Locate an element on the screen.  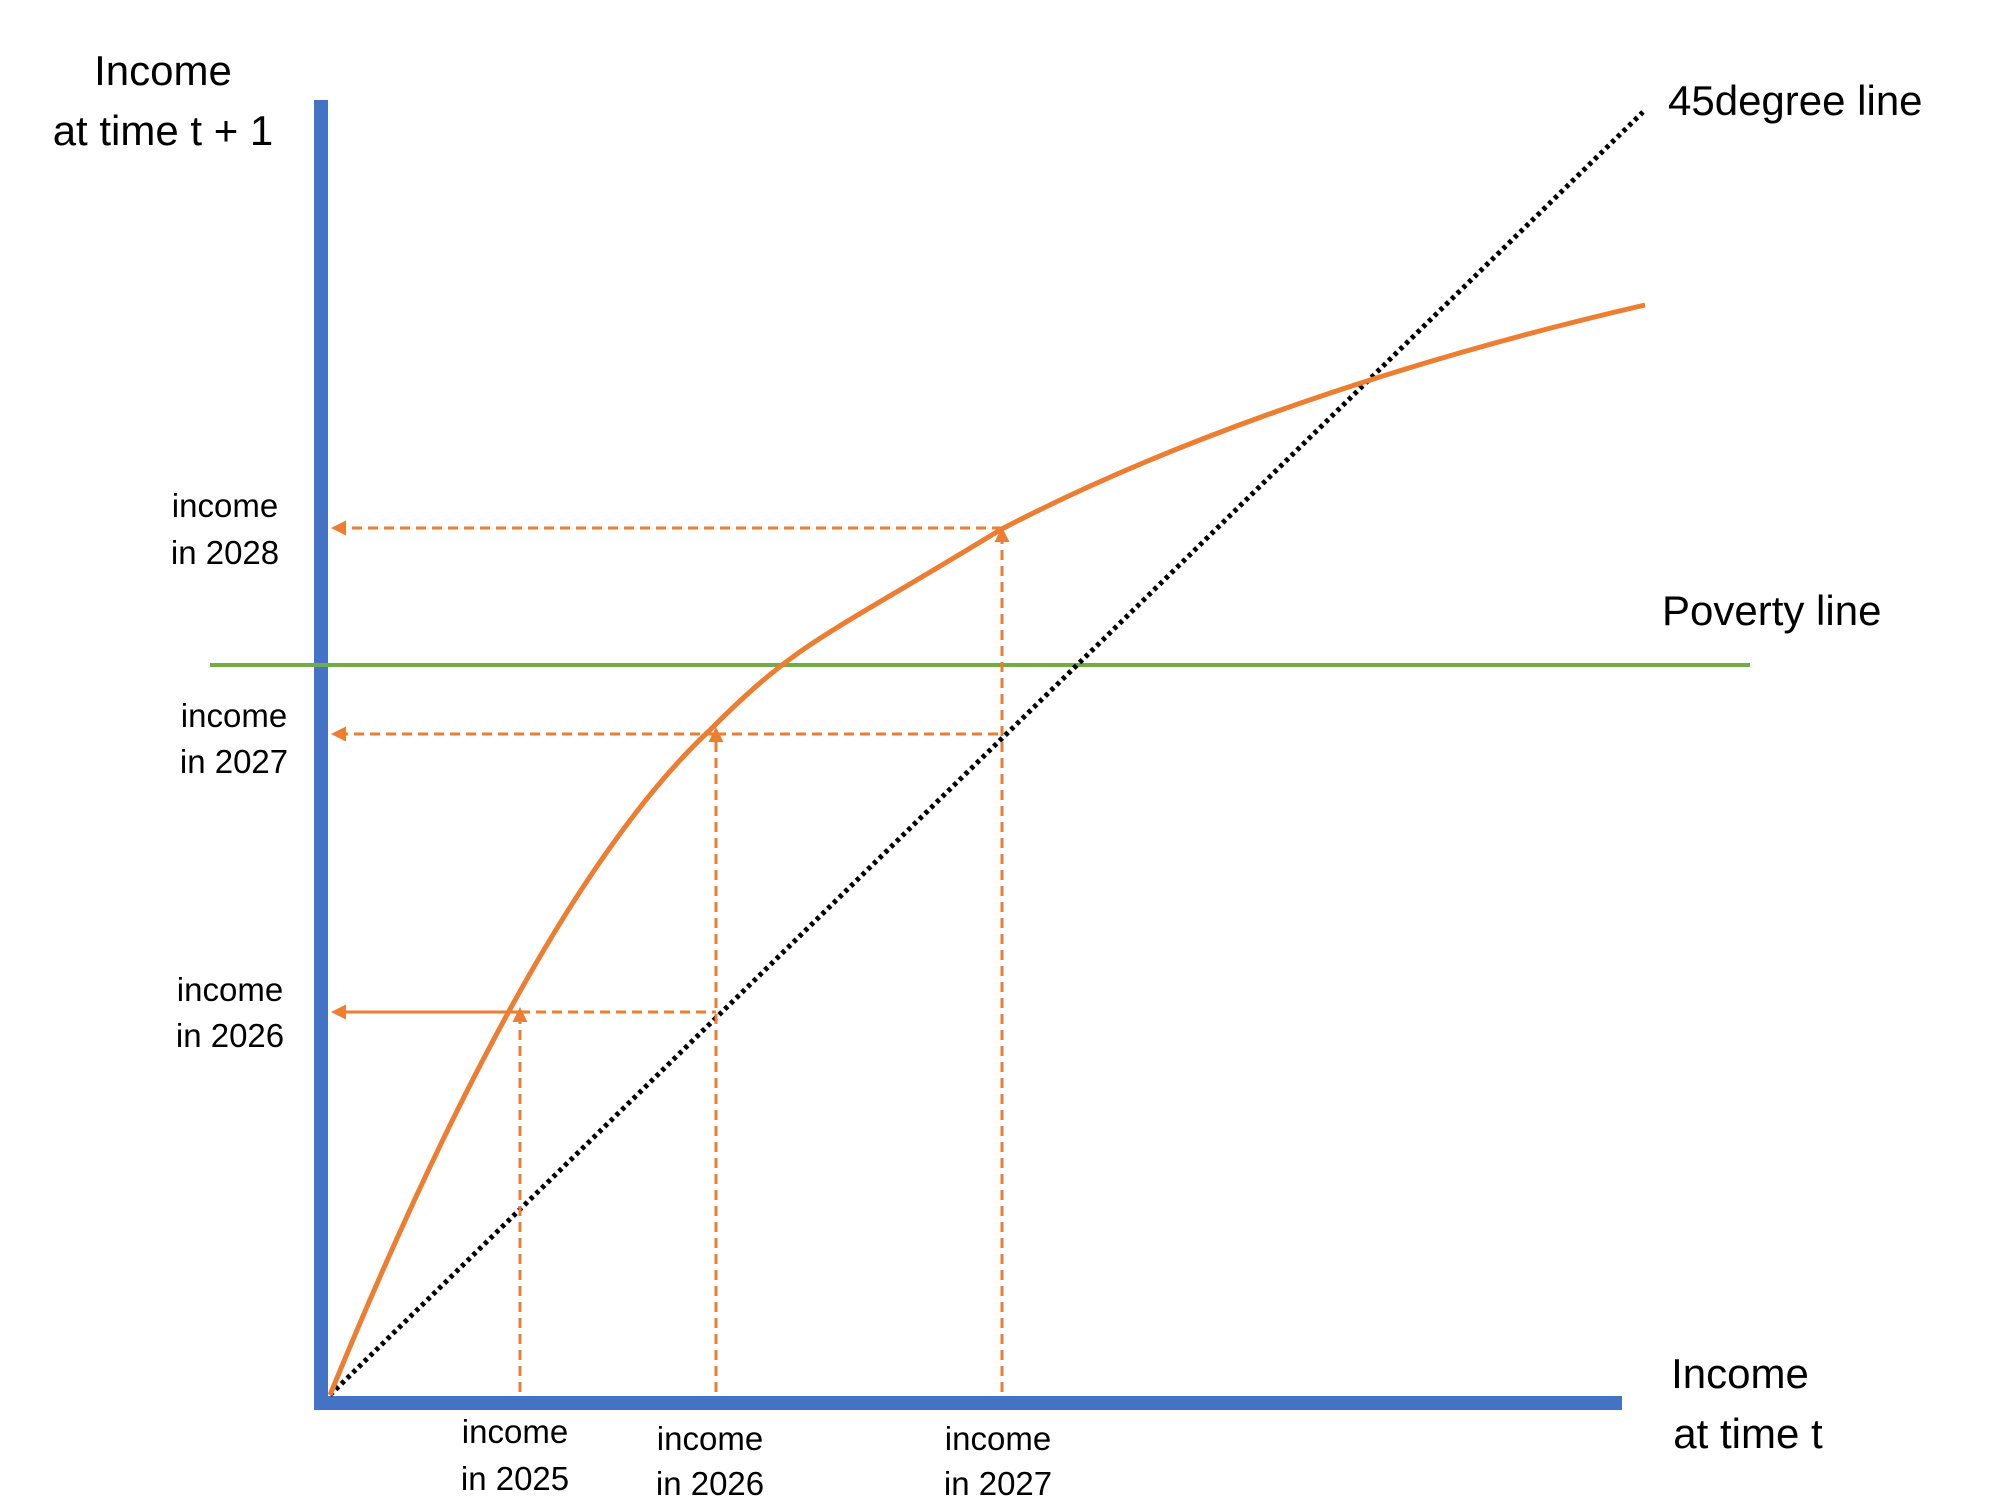
y-axis-label-line2: at time t + 1 is located at coordinates (163, 130).